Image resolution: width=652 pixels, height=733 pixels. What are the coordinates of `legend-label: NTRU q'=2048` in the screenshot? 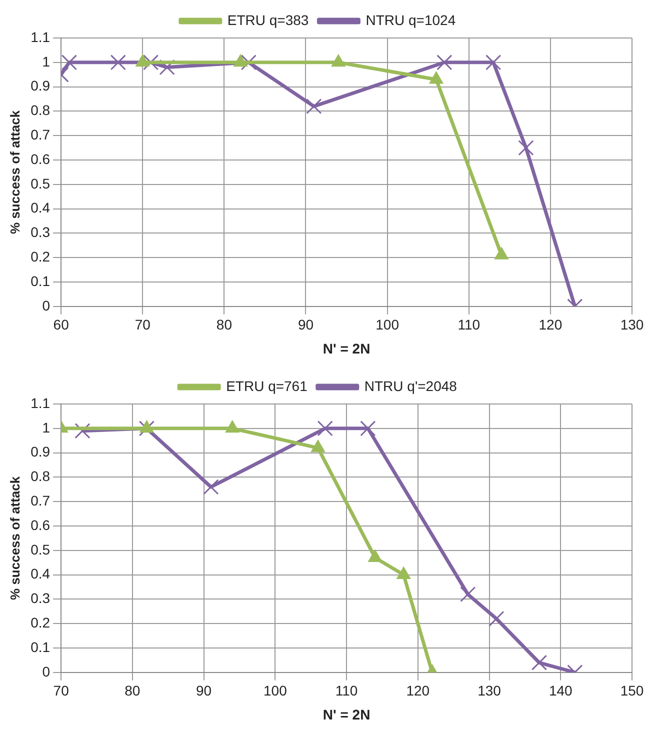 It's located at (411, 386).